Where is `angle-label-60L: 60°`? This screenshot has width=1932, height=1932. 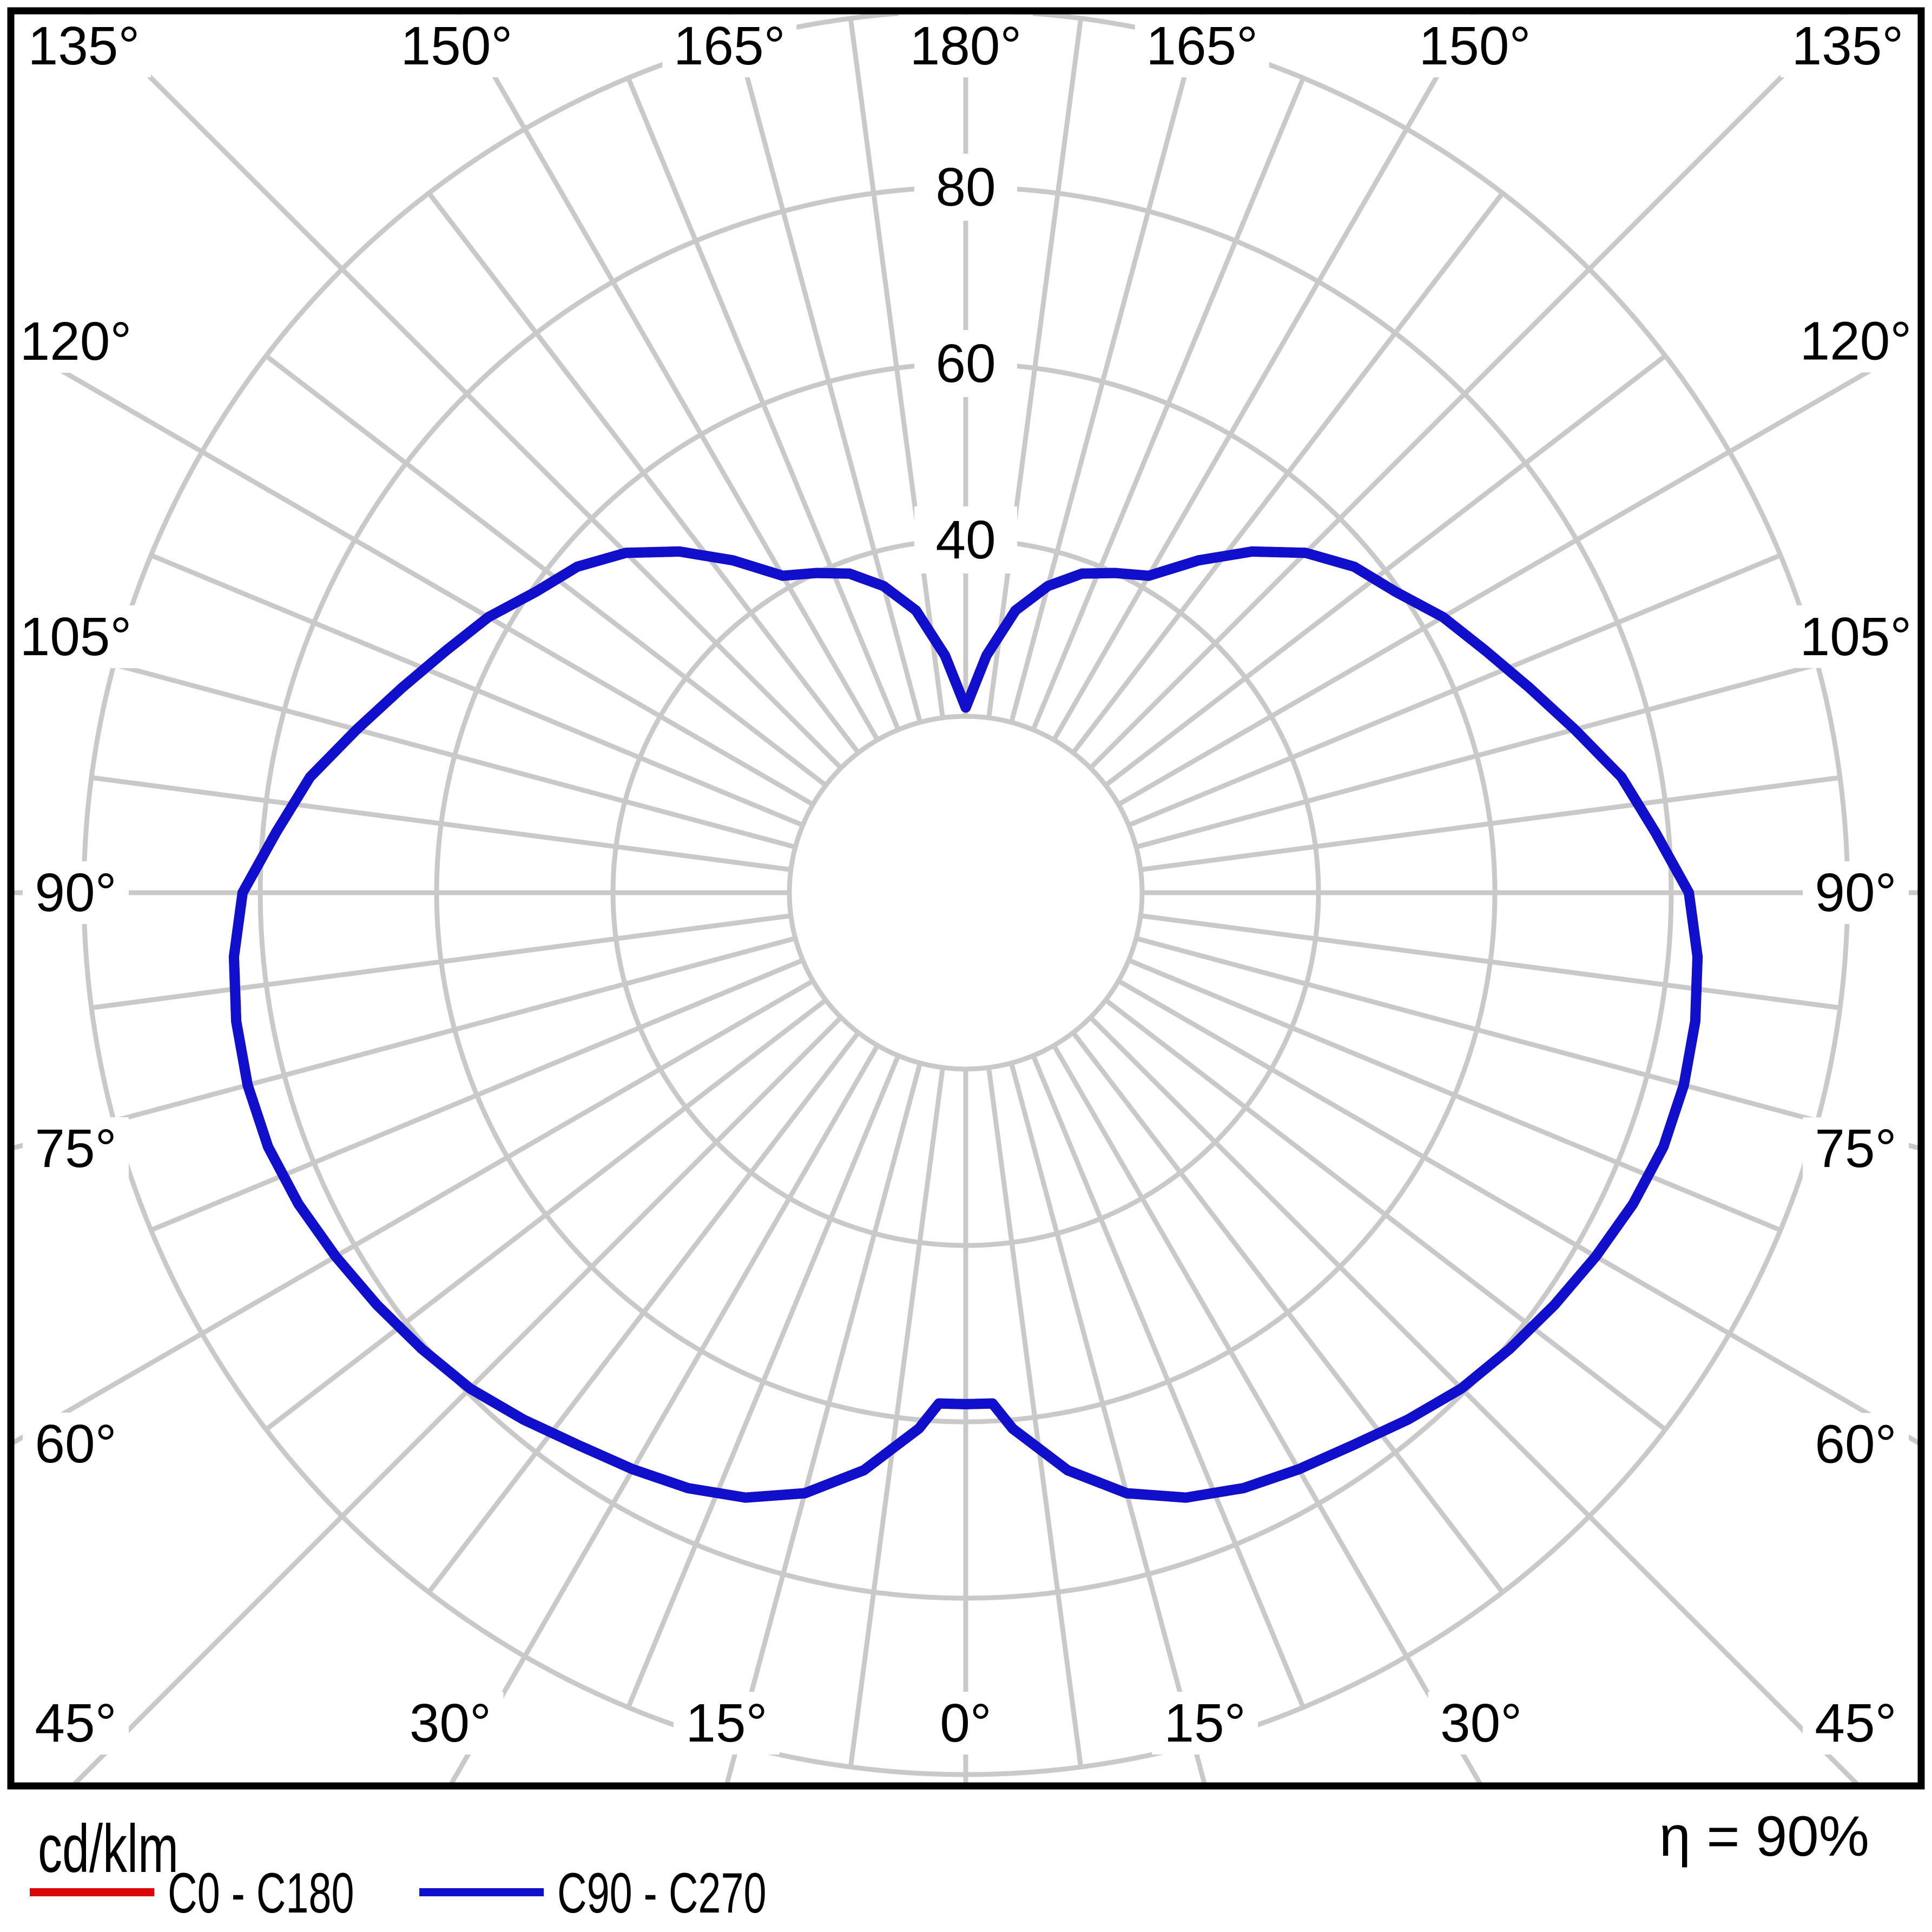
angle-label-60L: 60° is located at coordinates (75, 1444).